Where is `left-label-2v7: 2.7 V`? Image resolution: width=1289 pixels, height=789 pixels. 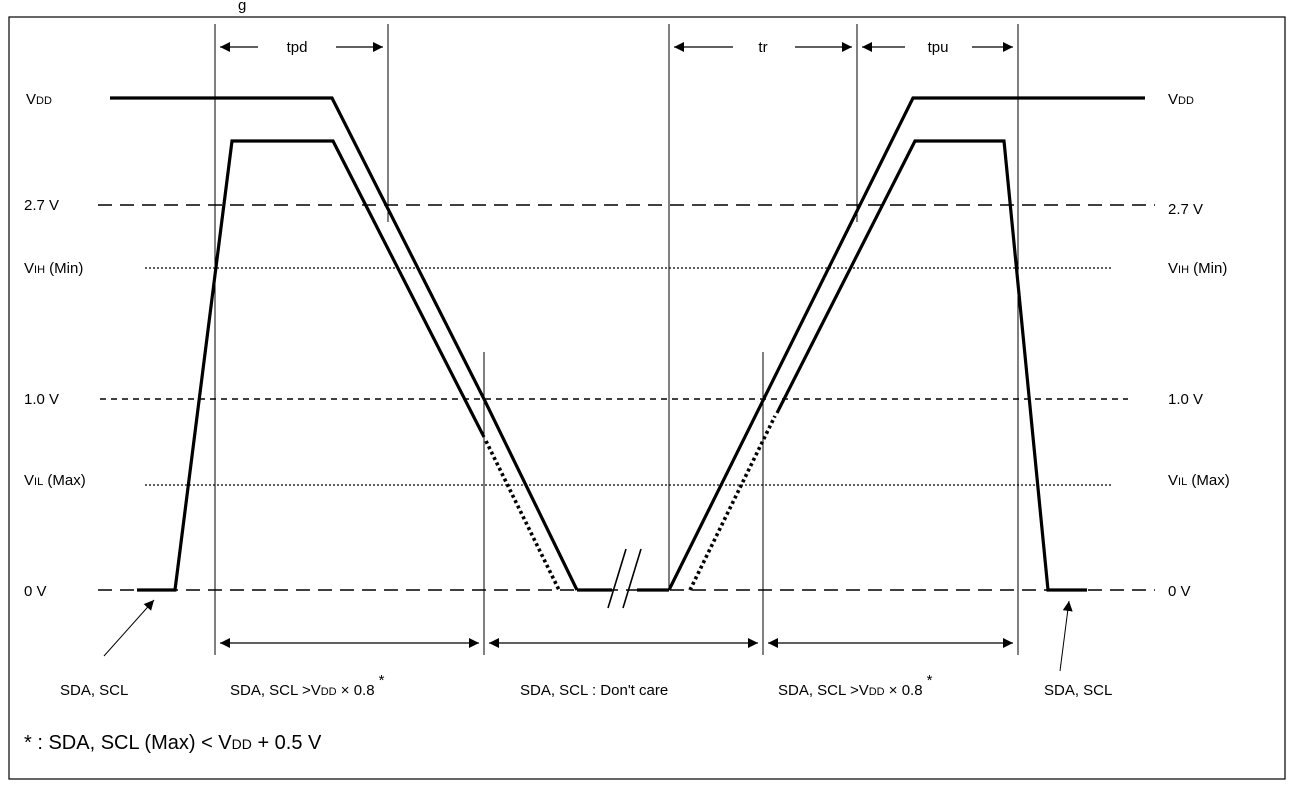 left-label-2v7: 2.7 V is located at coordinates (41, 205).